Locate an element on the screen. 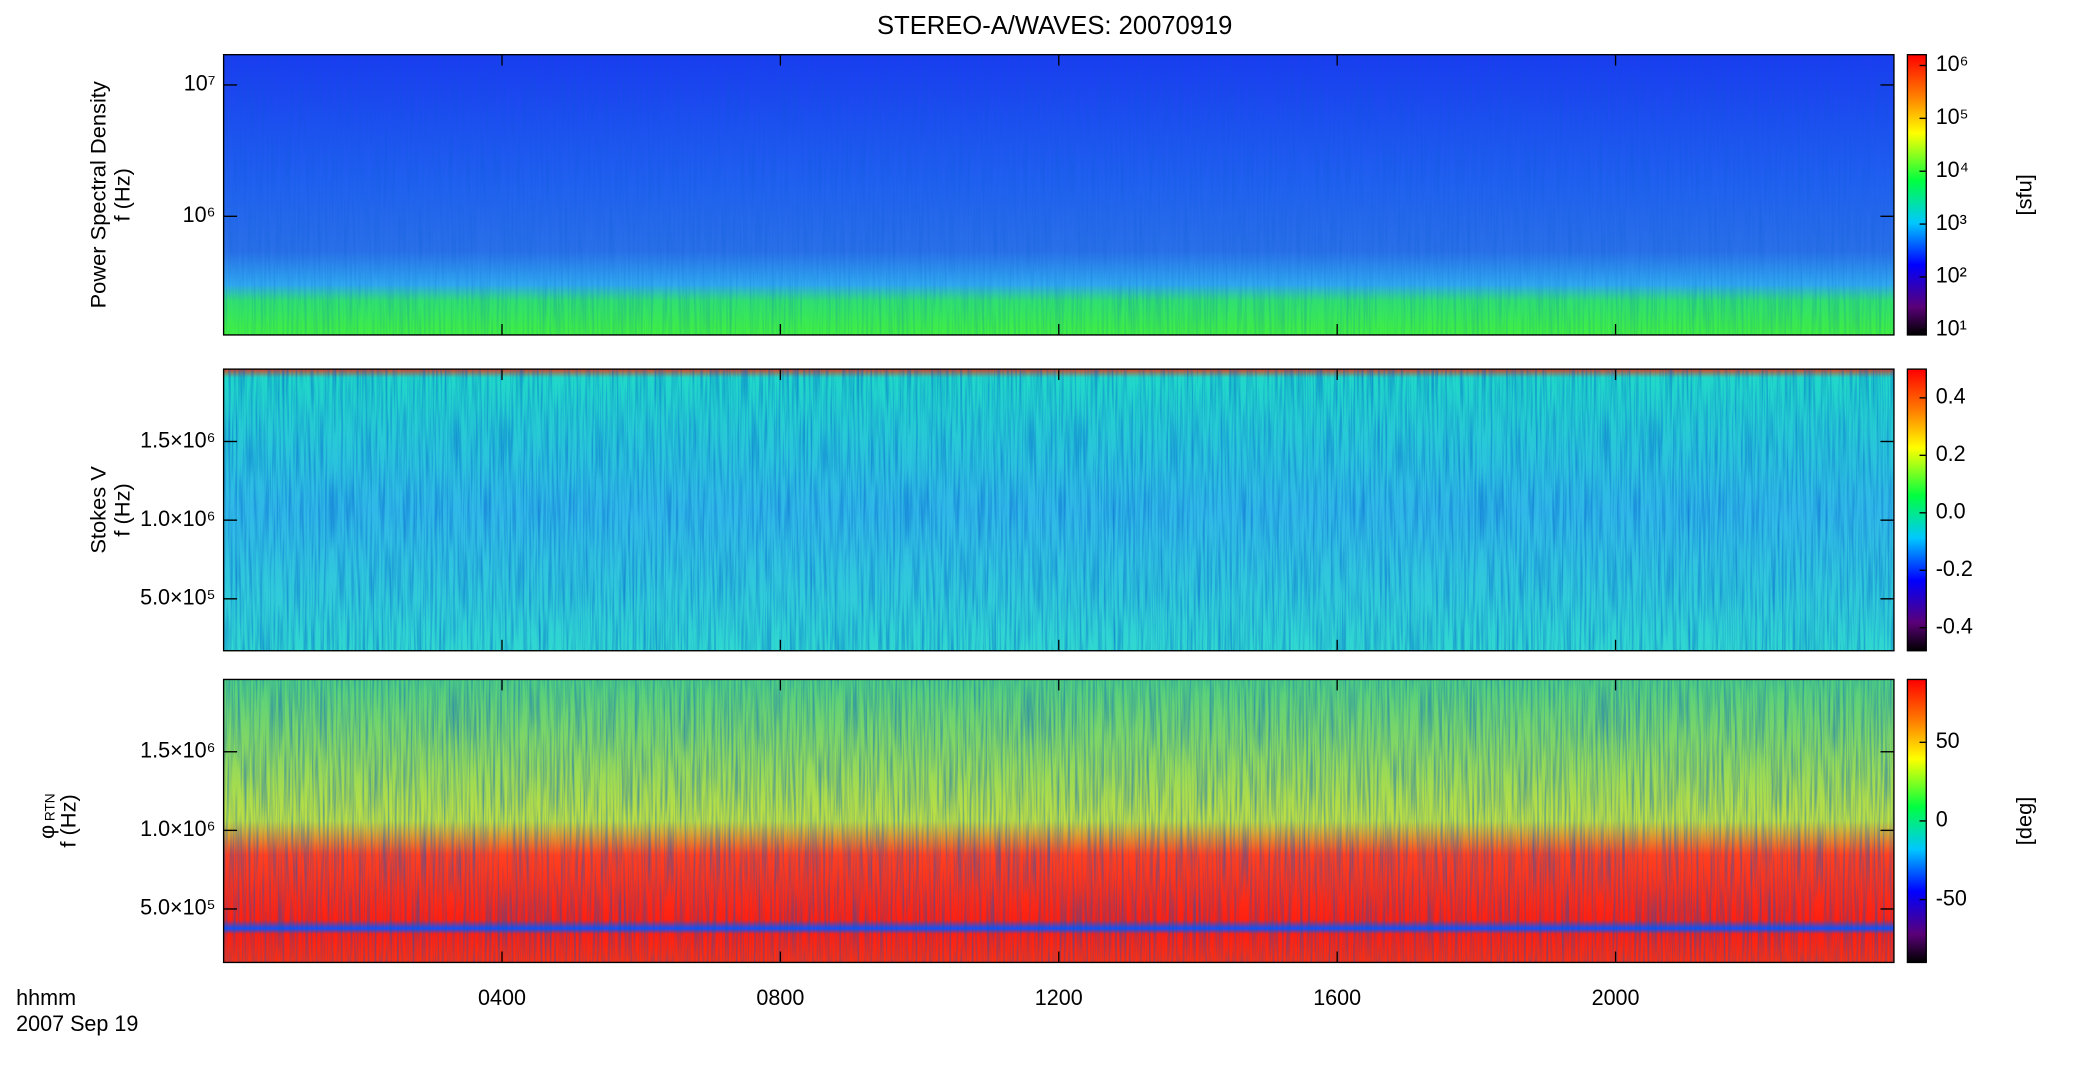 This screenshot has height=1080, width=2096. y-axis-subscript: RTN is located at coordinates (50, 807).